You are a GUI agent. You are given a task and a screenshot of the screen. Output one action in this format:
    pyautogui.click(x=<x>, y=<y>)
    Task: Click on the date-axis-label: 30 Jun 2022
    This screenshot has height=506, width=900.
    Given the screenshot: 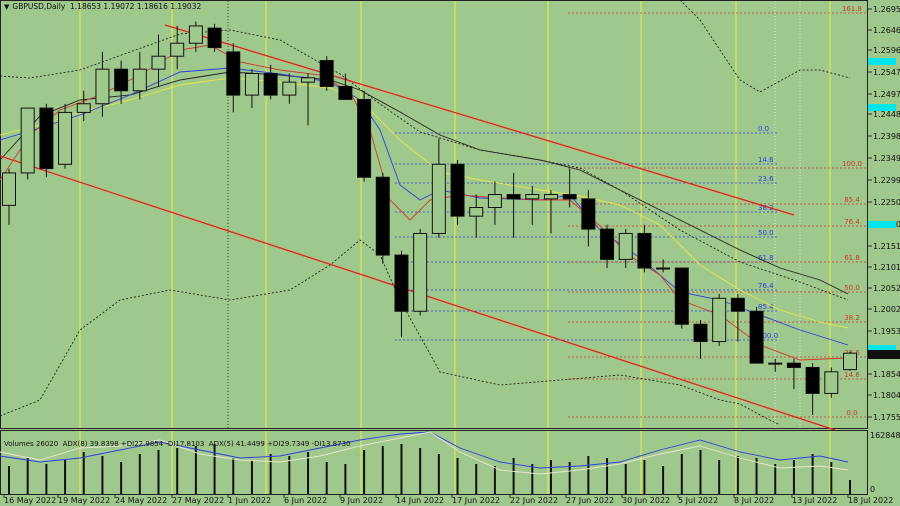 What is the action you would take?
    pyautogui.click(x=646, y=500)
    